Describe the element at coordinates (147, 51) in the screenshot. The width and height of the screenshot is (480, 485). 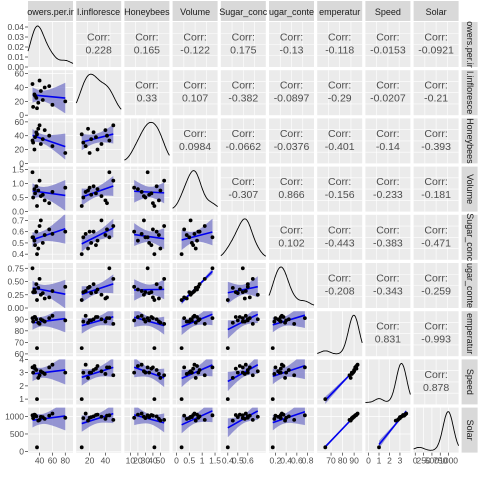
I see `corr-value: 0.165` at that location.